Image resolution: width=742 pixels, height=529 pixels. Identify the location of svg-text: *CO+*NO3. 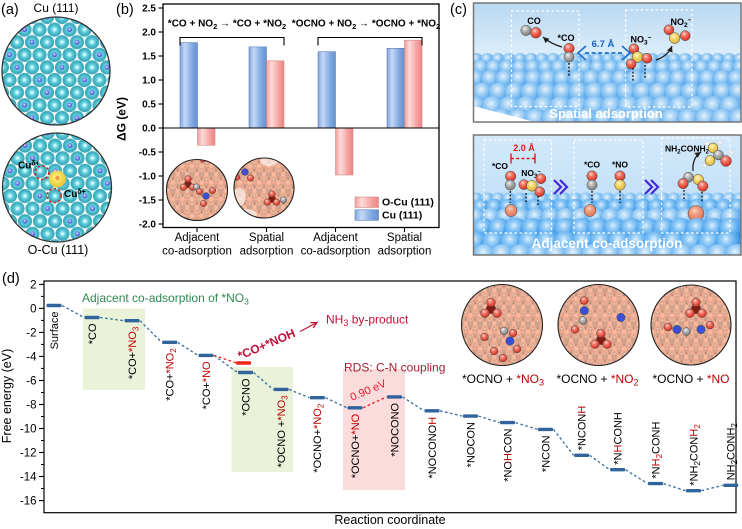
(134, 352).